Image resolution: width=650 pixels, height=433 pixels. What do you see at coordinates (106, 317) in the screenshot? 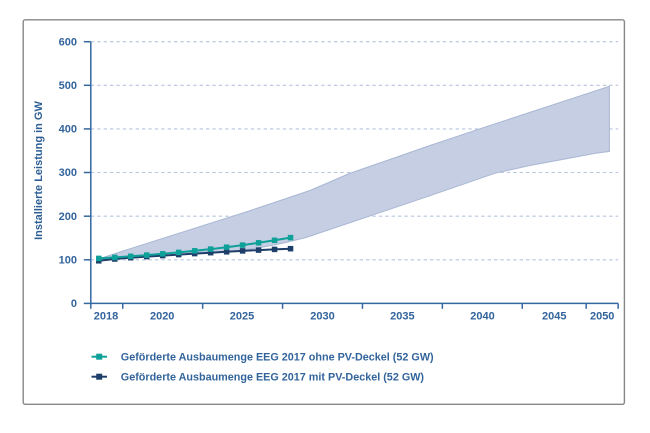
I see `svg-text: 2018` at bounding box center [106, 317].